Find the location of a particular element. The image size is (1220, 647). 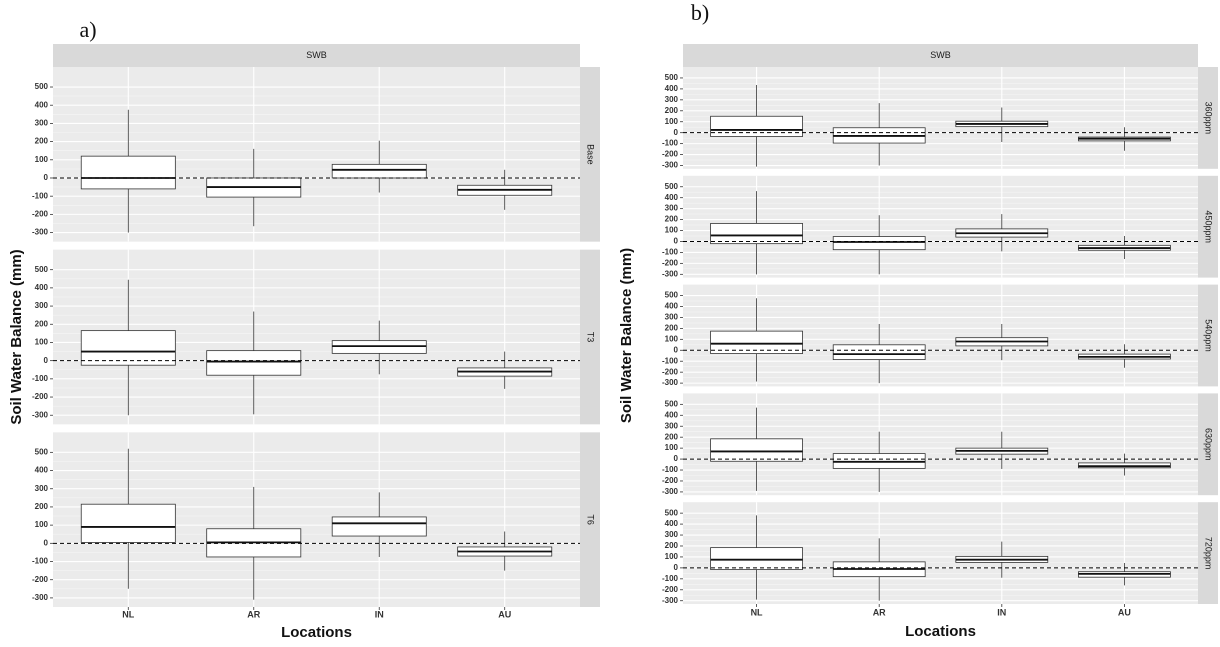

x-tick-label: AU is located at coordinates (504, 614).